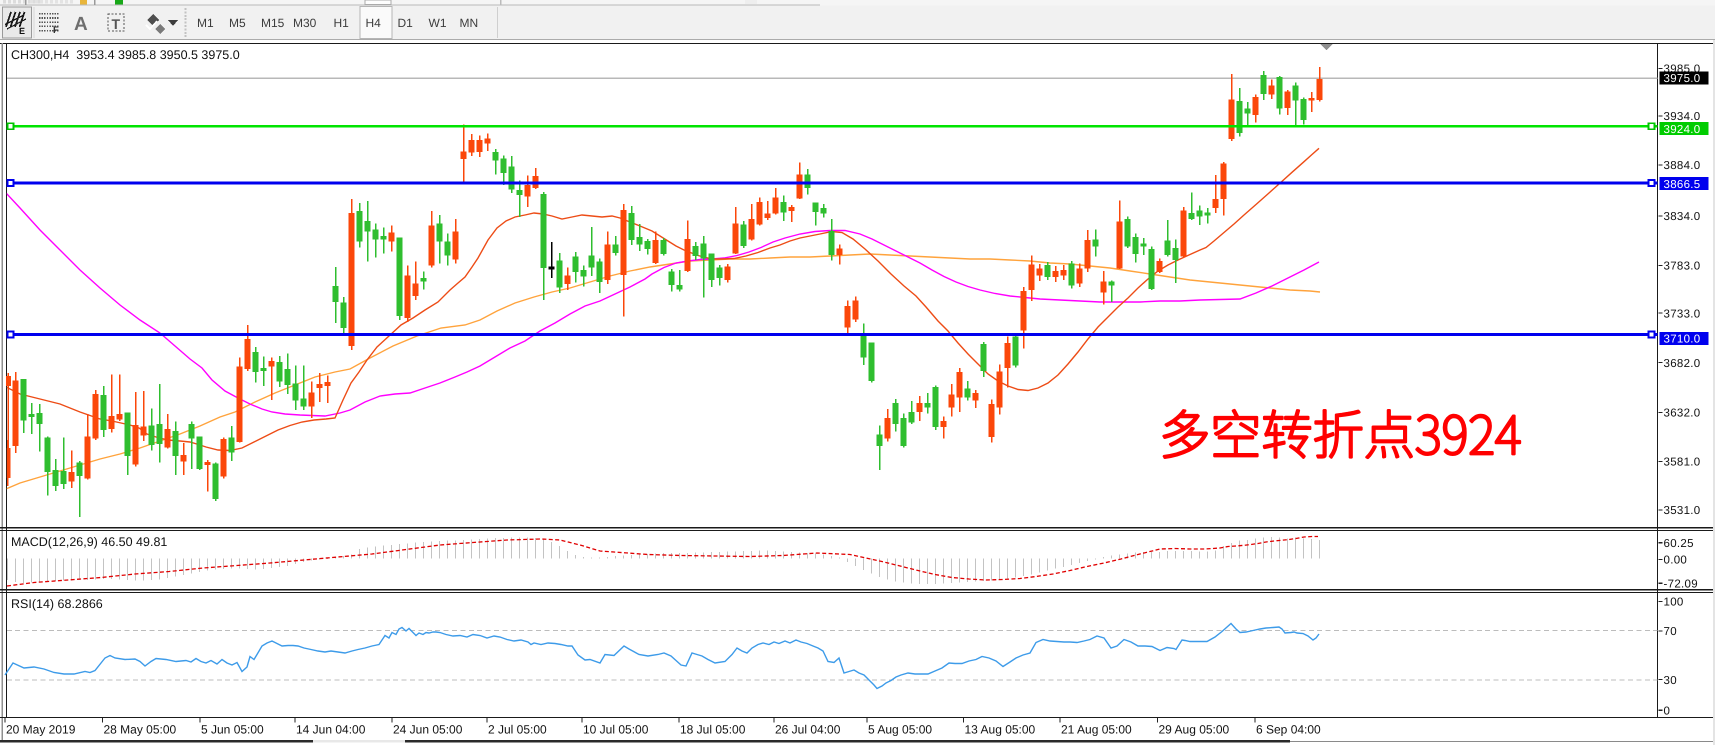  Describe the element at coordinates (1682, 511) in the screenshot. I see `svg-text: 3531.0` at that location.